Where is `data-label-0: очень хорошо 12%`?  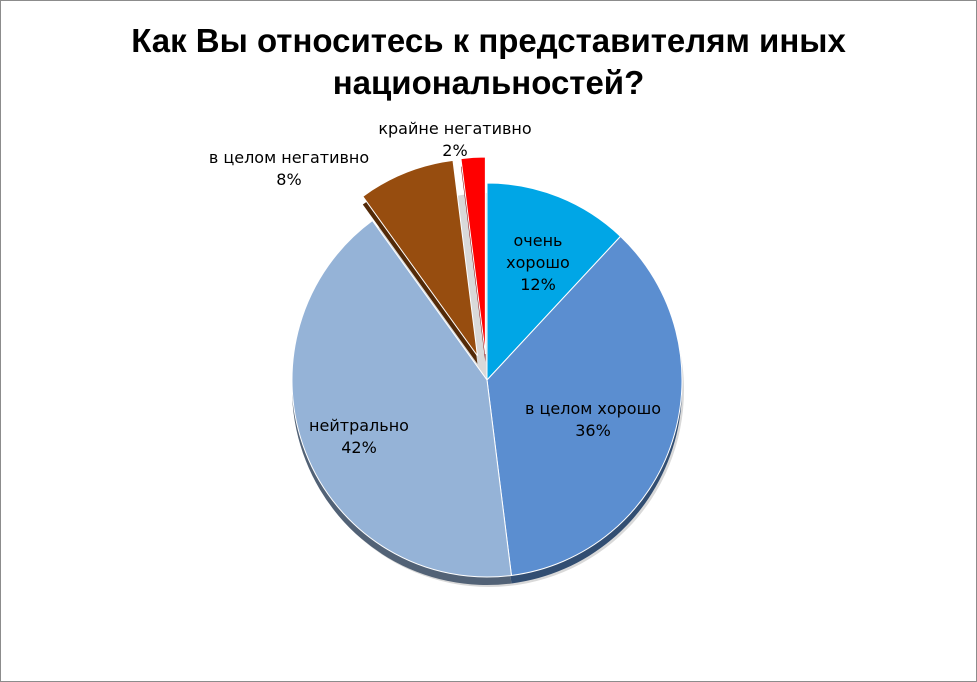
data-label-0: очень хорошо 12% is located at coordinates (538, 262).